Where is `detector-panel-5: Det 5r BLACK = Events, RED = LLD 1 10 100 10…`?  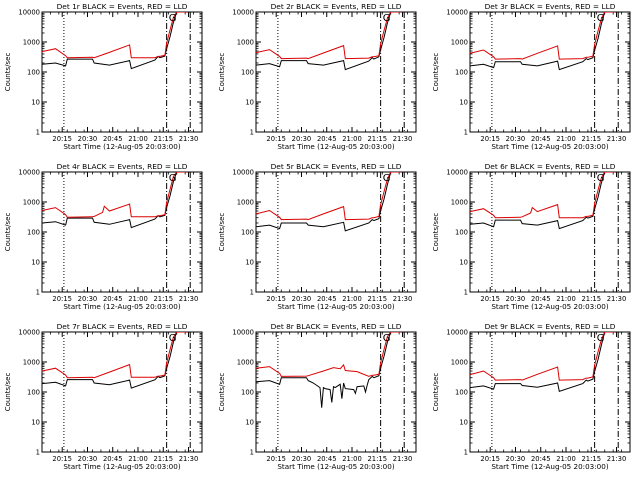 detector-panel-5: Det 5r BLACK = Events, RED = LLD 1 10 100 10… is located at coordinates (317, 236).